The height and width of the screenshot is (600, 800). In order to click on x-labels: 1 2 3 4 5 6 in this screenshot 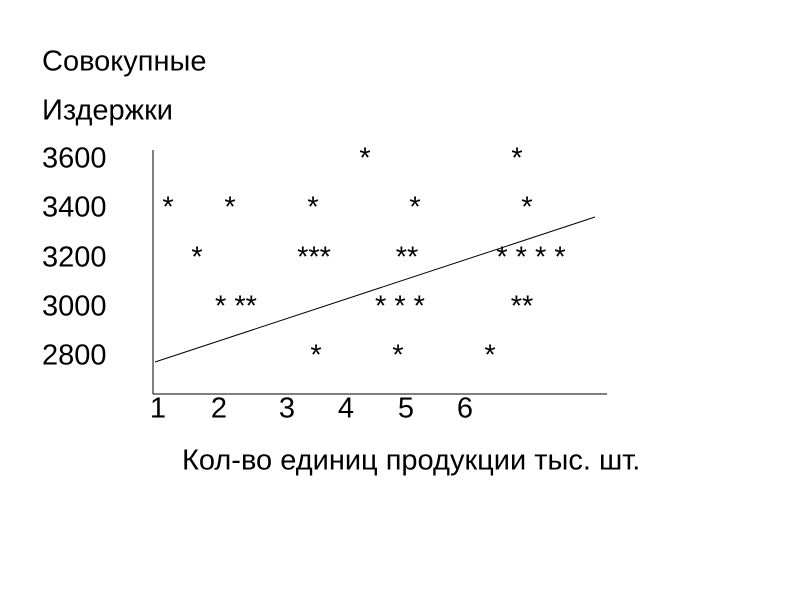, I will do `click(311, 409)`.